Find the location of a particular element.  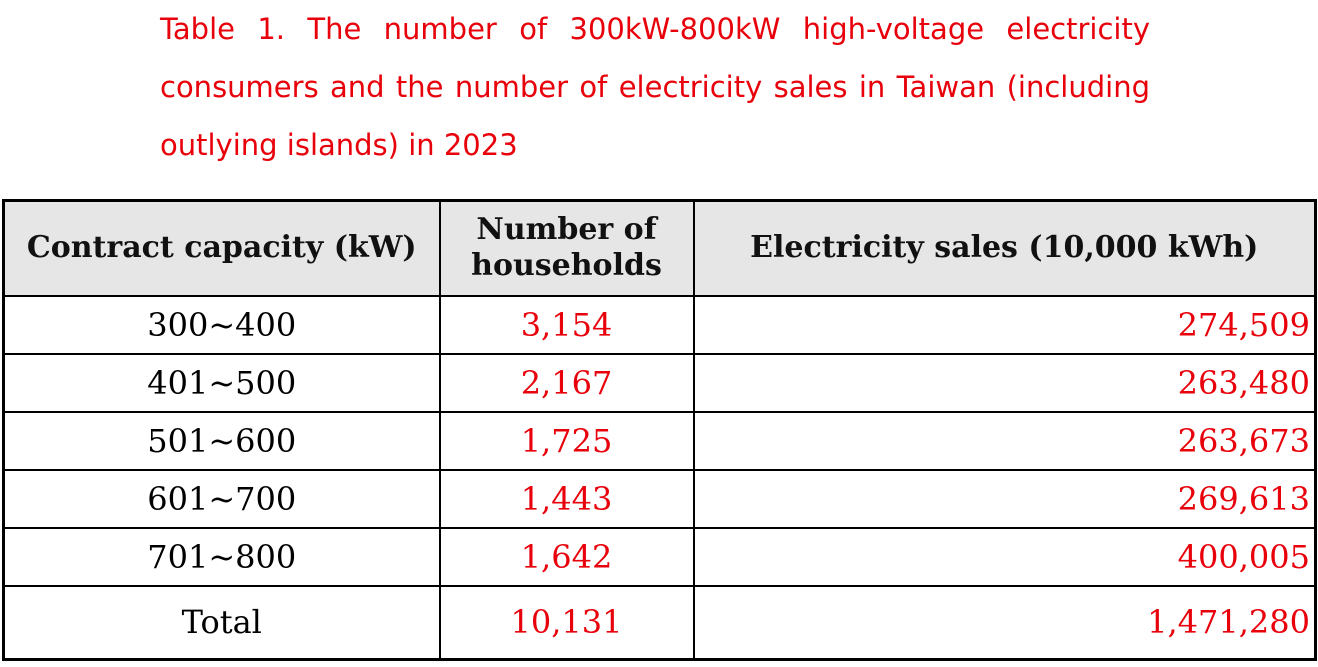

table-row: 300~400 3,154 274,509 is located at coordinates (659, 324).